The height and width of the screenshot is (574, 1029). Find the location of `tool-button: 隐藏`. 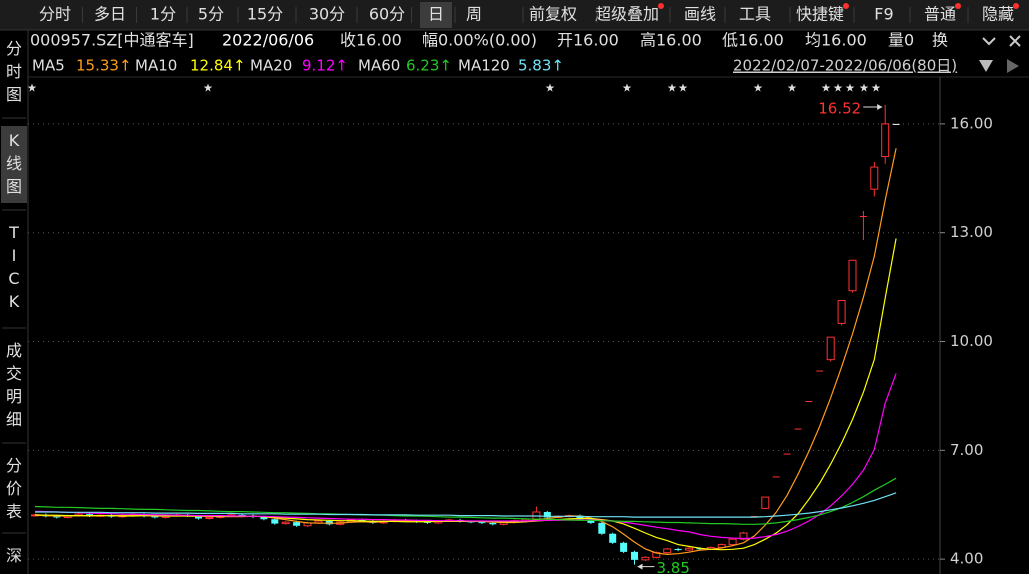

tool-button: 隐藏 is located at coordinates (998, 14).